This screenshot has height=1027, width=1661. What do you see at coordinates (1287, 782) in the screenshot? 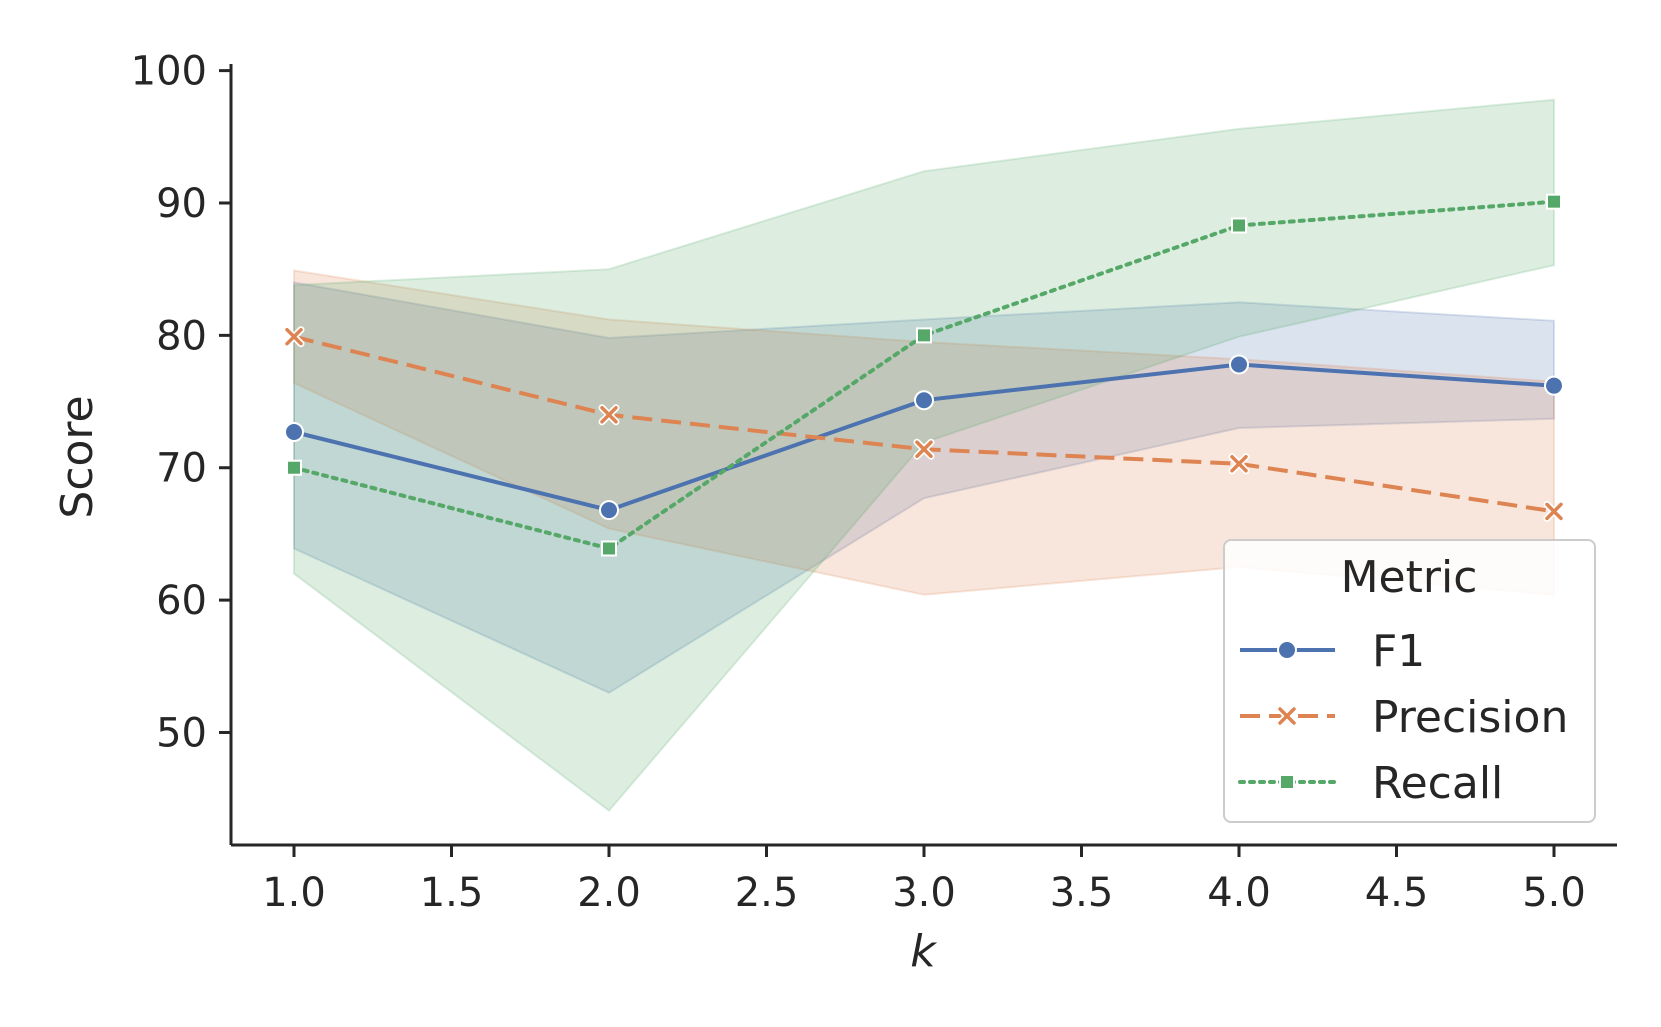
I see `legend-marker-recall` at bounding box center [1287, 782].